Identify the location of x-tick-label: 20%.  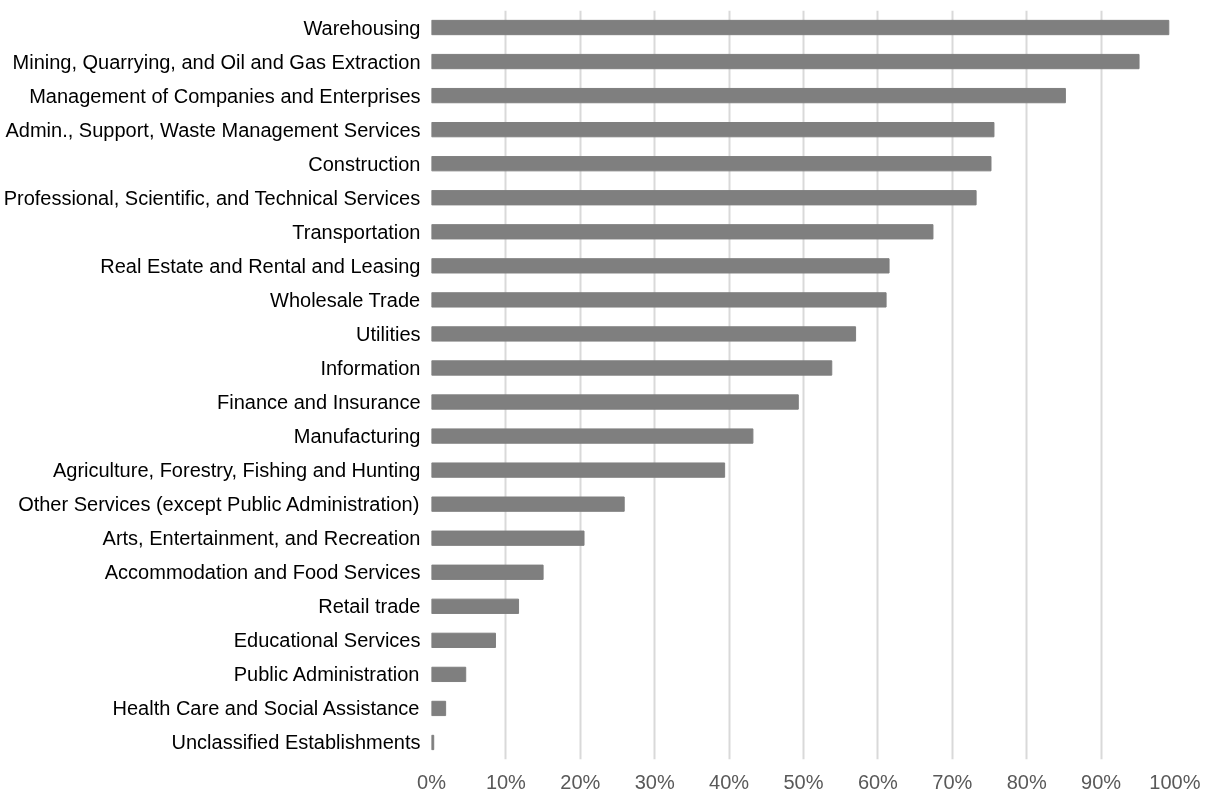
(580, 781).